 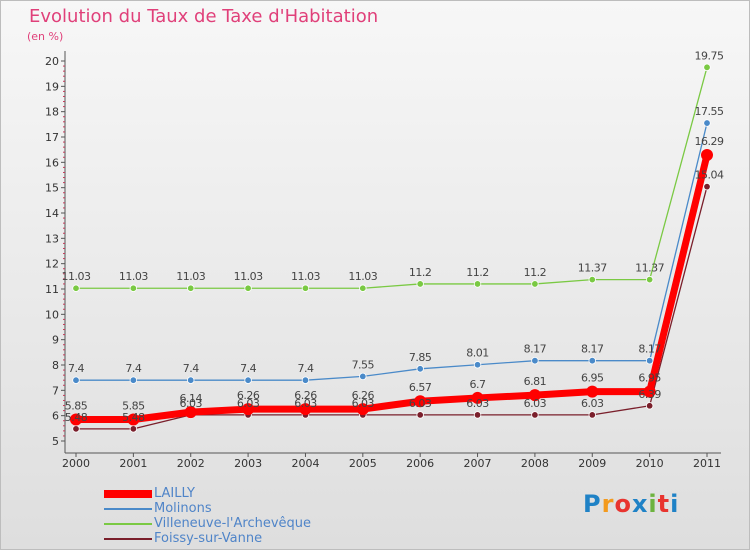 I want to click on legend-label: Molinons, so click(x=183, y=508).